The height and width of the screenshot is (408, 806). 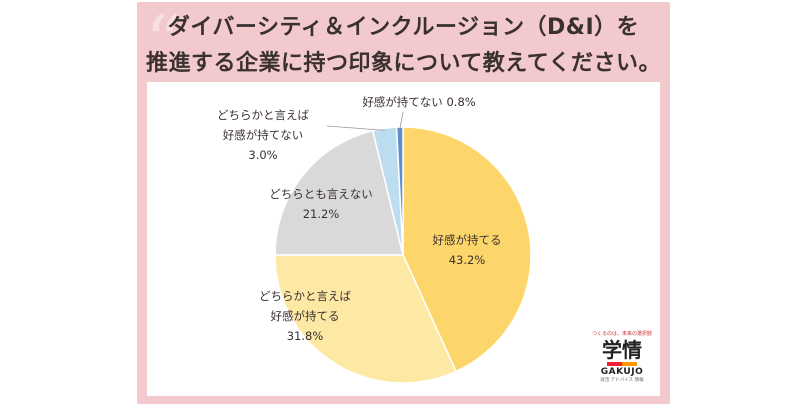 What do you see at coordinates (622, 380) in the screenshot?
I see `logo-sub: 就活 アドバイス 情報` at bounding box center [622, 380].